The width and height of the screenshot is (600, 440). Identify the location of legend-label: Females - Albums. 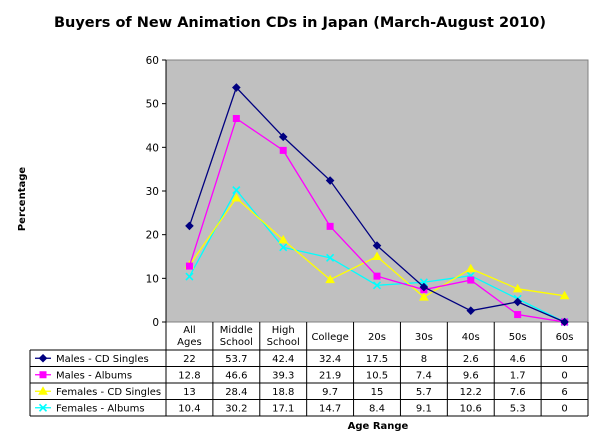
(100, 408).